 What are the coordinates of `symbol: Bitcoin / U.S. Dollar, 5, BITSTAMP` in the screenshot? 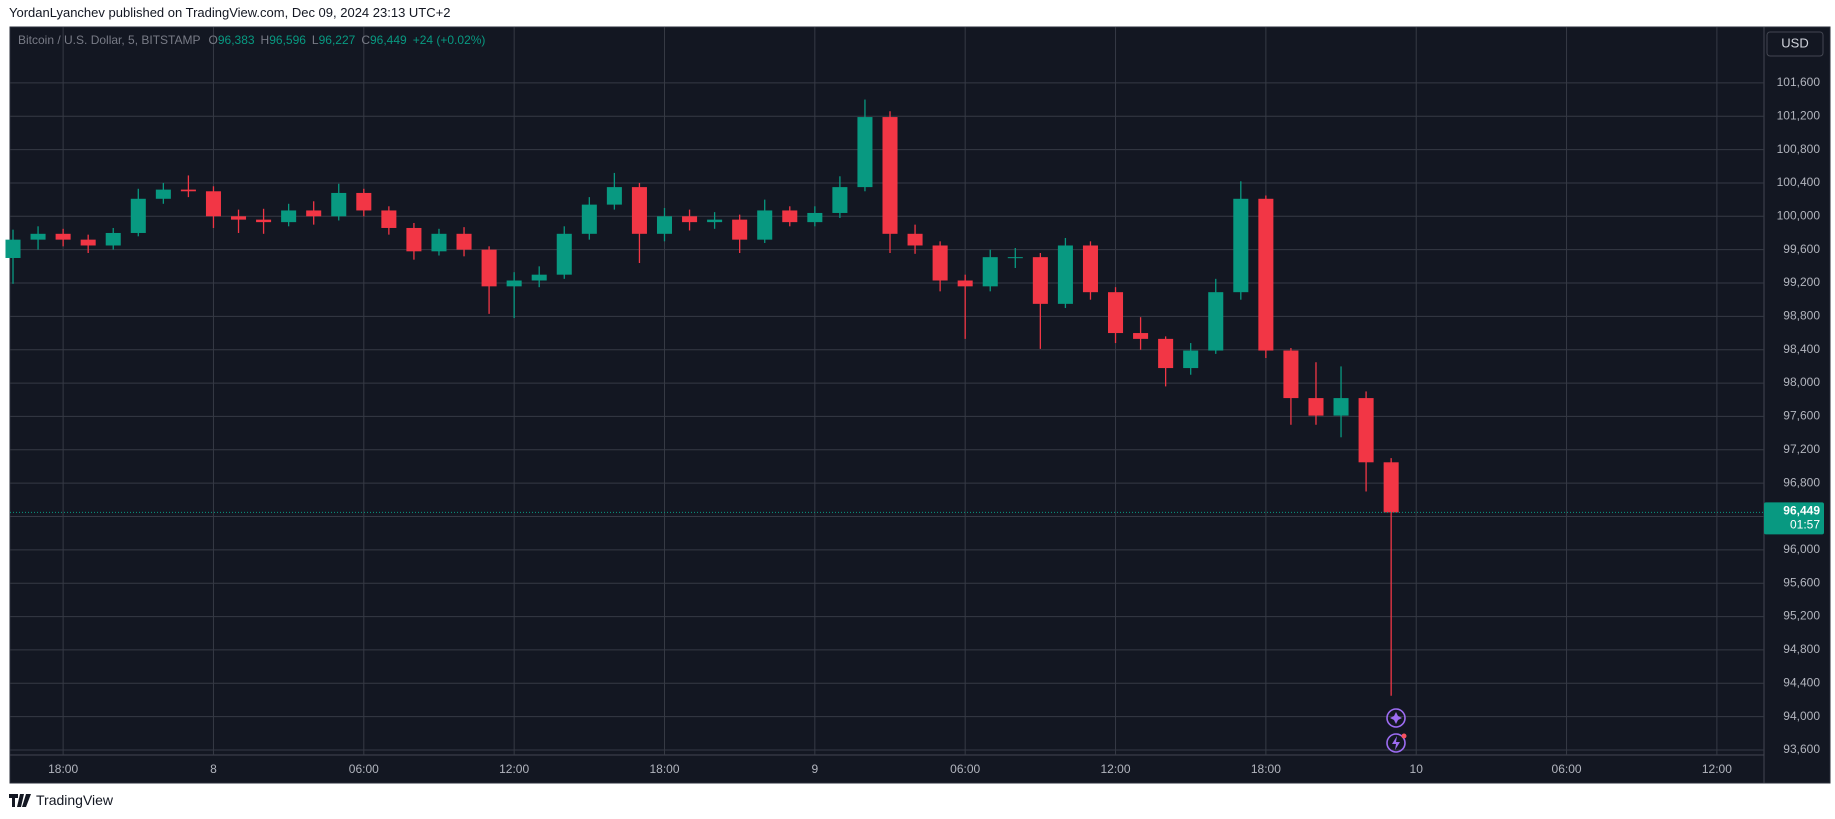 It's located at (109, 40).